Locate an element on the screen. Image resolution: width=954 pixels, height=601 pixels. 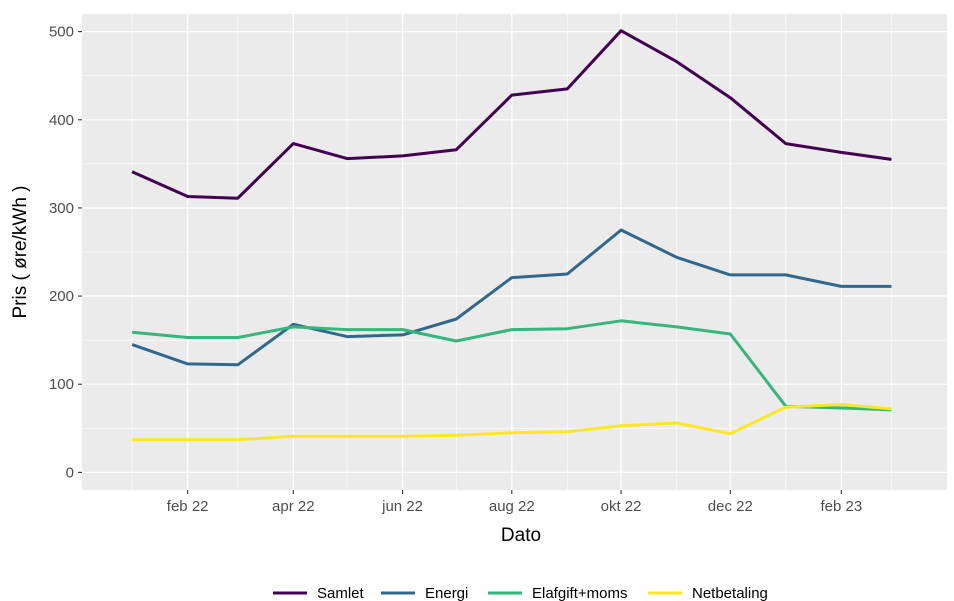
legend: Samlet Energi Elafgift+moms Netbetaling is located at coordinates (520, 593).